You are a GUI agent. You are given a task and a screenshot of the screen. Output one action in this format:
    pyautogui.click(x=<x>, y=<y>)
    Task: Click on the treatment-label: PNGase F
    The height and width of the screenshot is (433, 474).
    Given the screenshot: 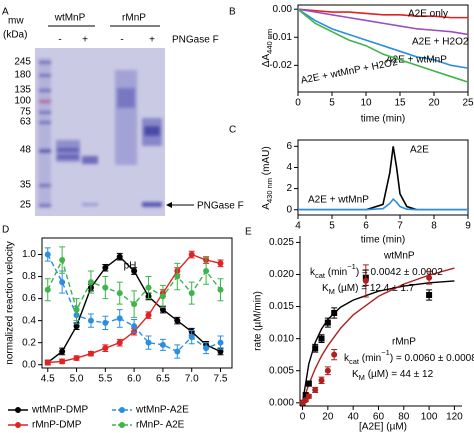 What is the action you would take?
    pyautogui.click(x=195, y=40)
    